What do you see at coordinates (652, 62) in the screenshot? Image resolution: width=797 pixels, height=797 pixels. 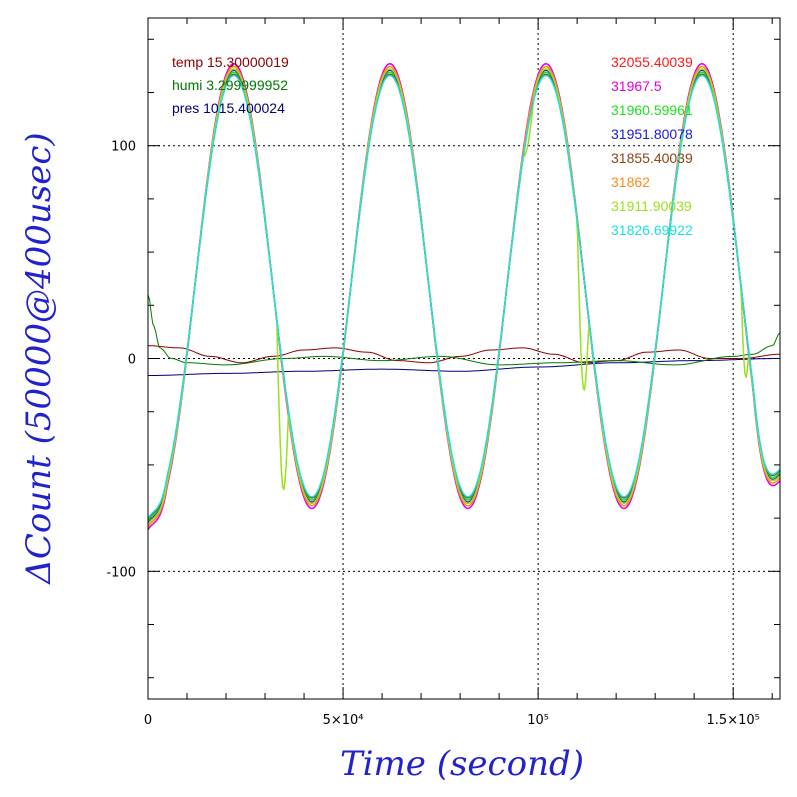 I see `series-legend-entry: 32055.40039` at bounding box center [652, 62].